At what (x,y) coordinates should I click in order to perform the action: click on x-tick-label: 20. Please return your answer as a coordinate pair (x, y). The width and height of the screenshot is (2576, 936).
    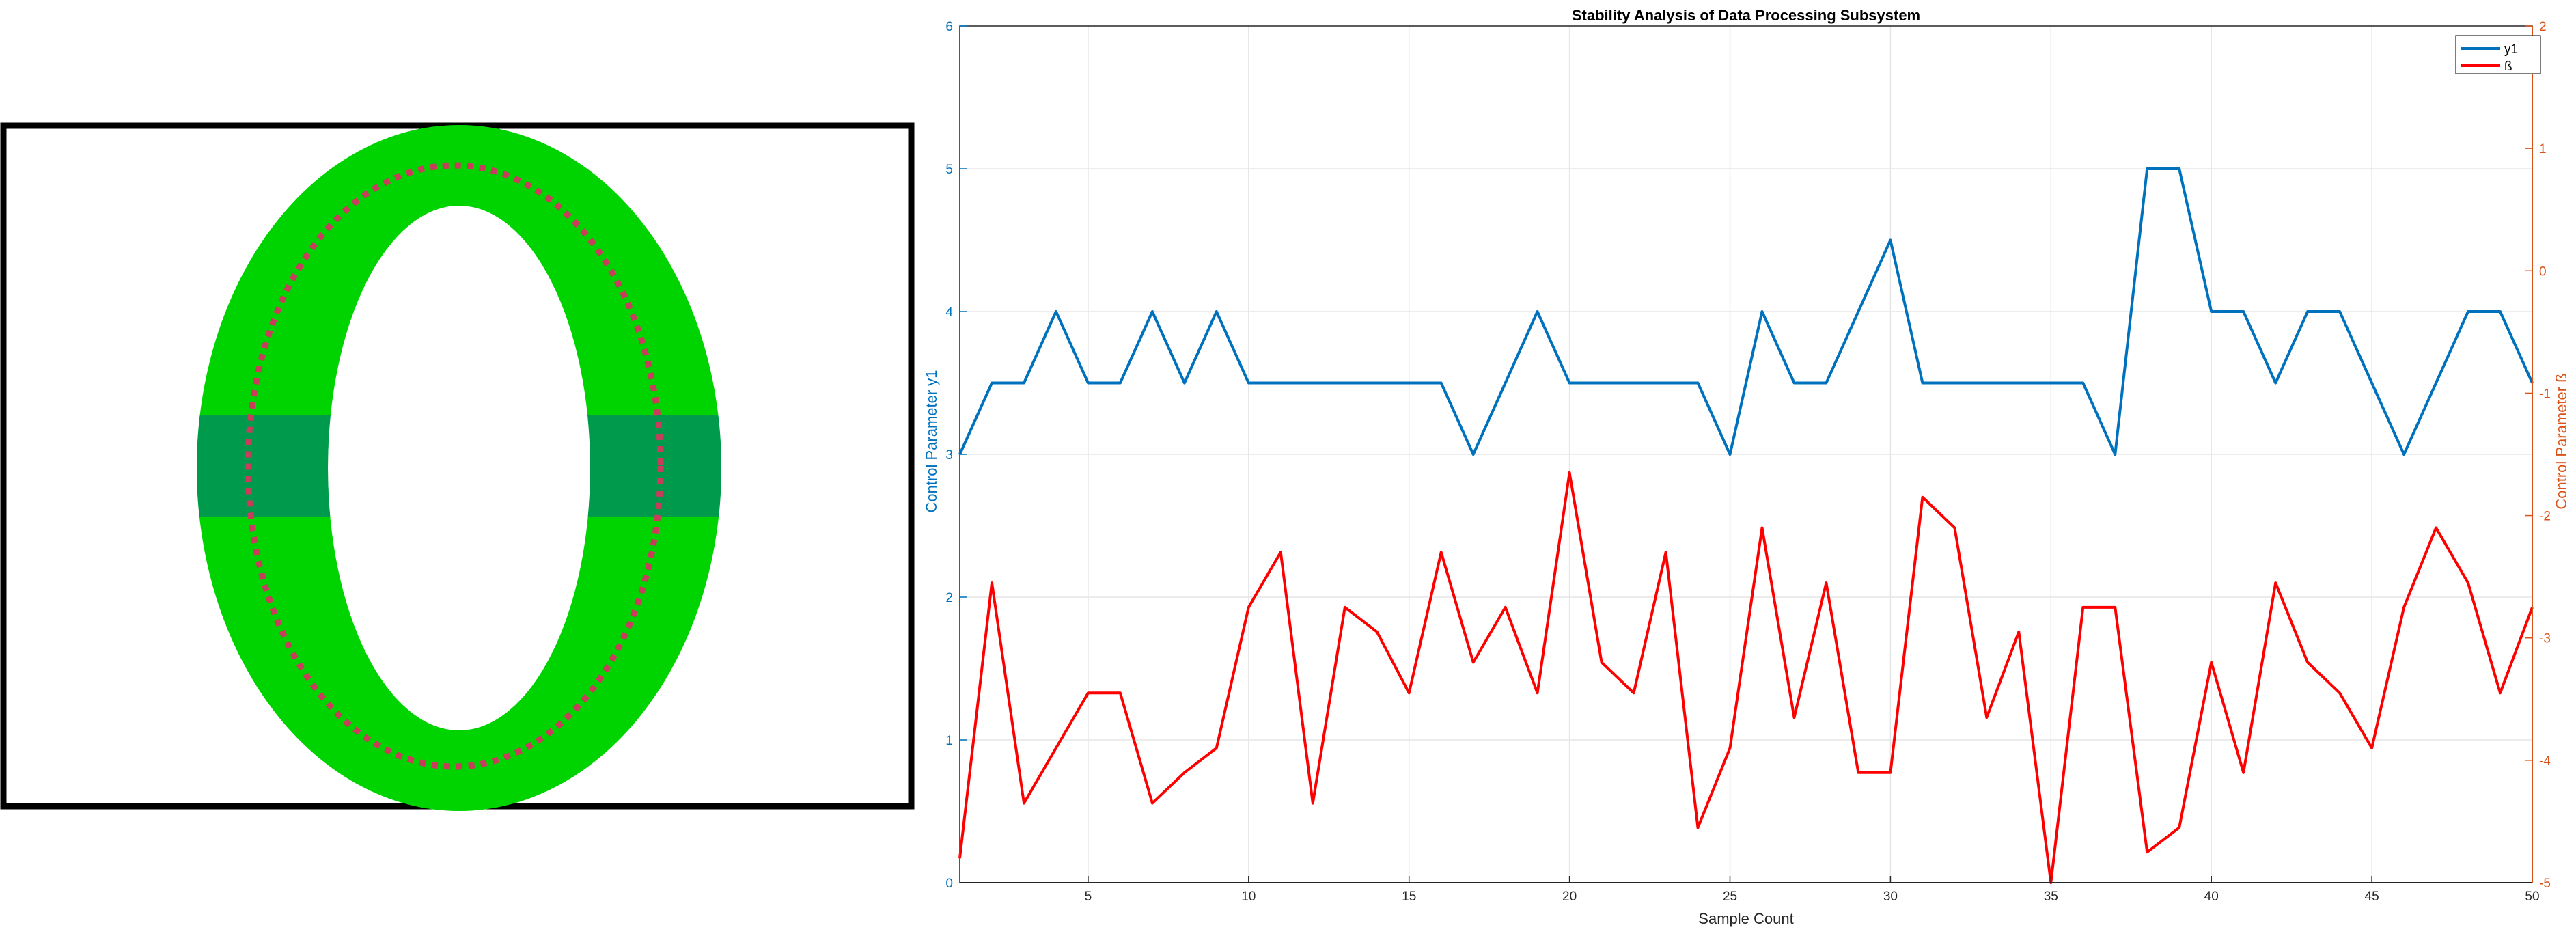
    Looking at the image, I should click on (1569, 897).